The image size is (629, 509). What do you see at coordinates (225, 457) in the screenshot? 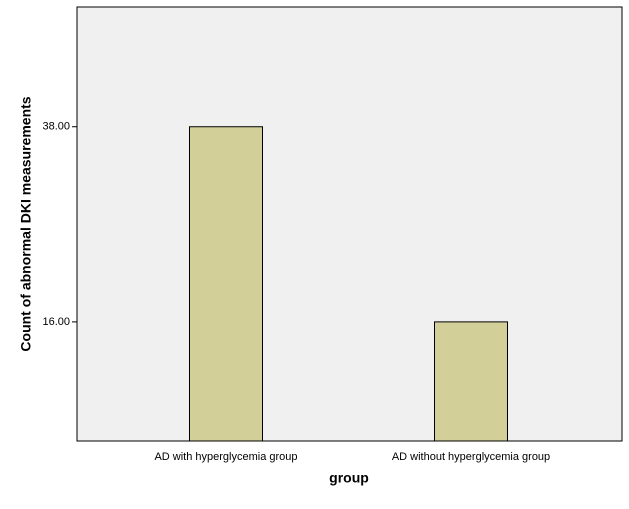
I see `x-tick-label: AD with hyperglycemia group` at bounding box center [225, 457].